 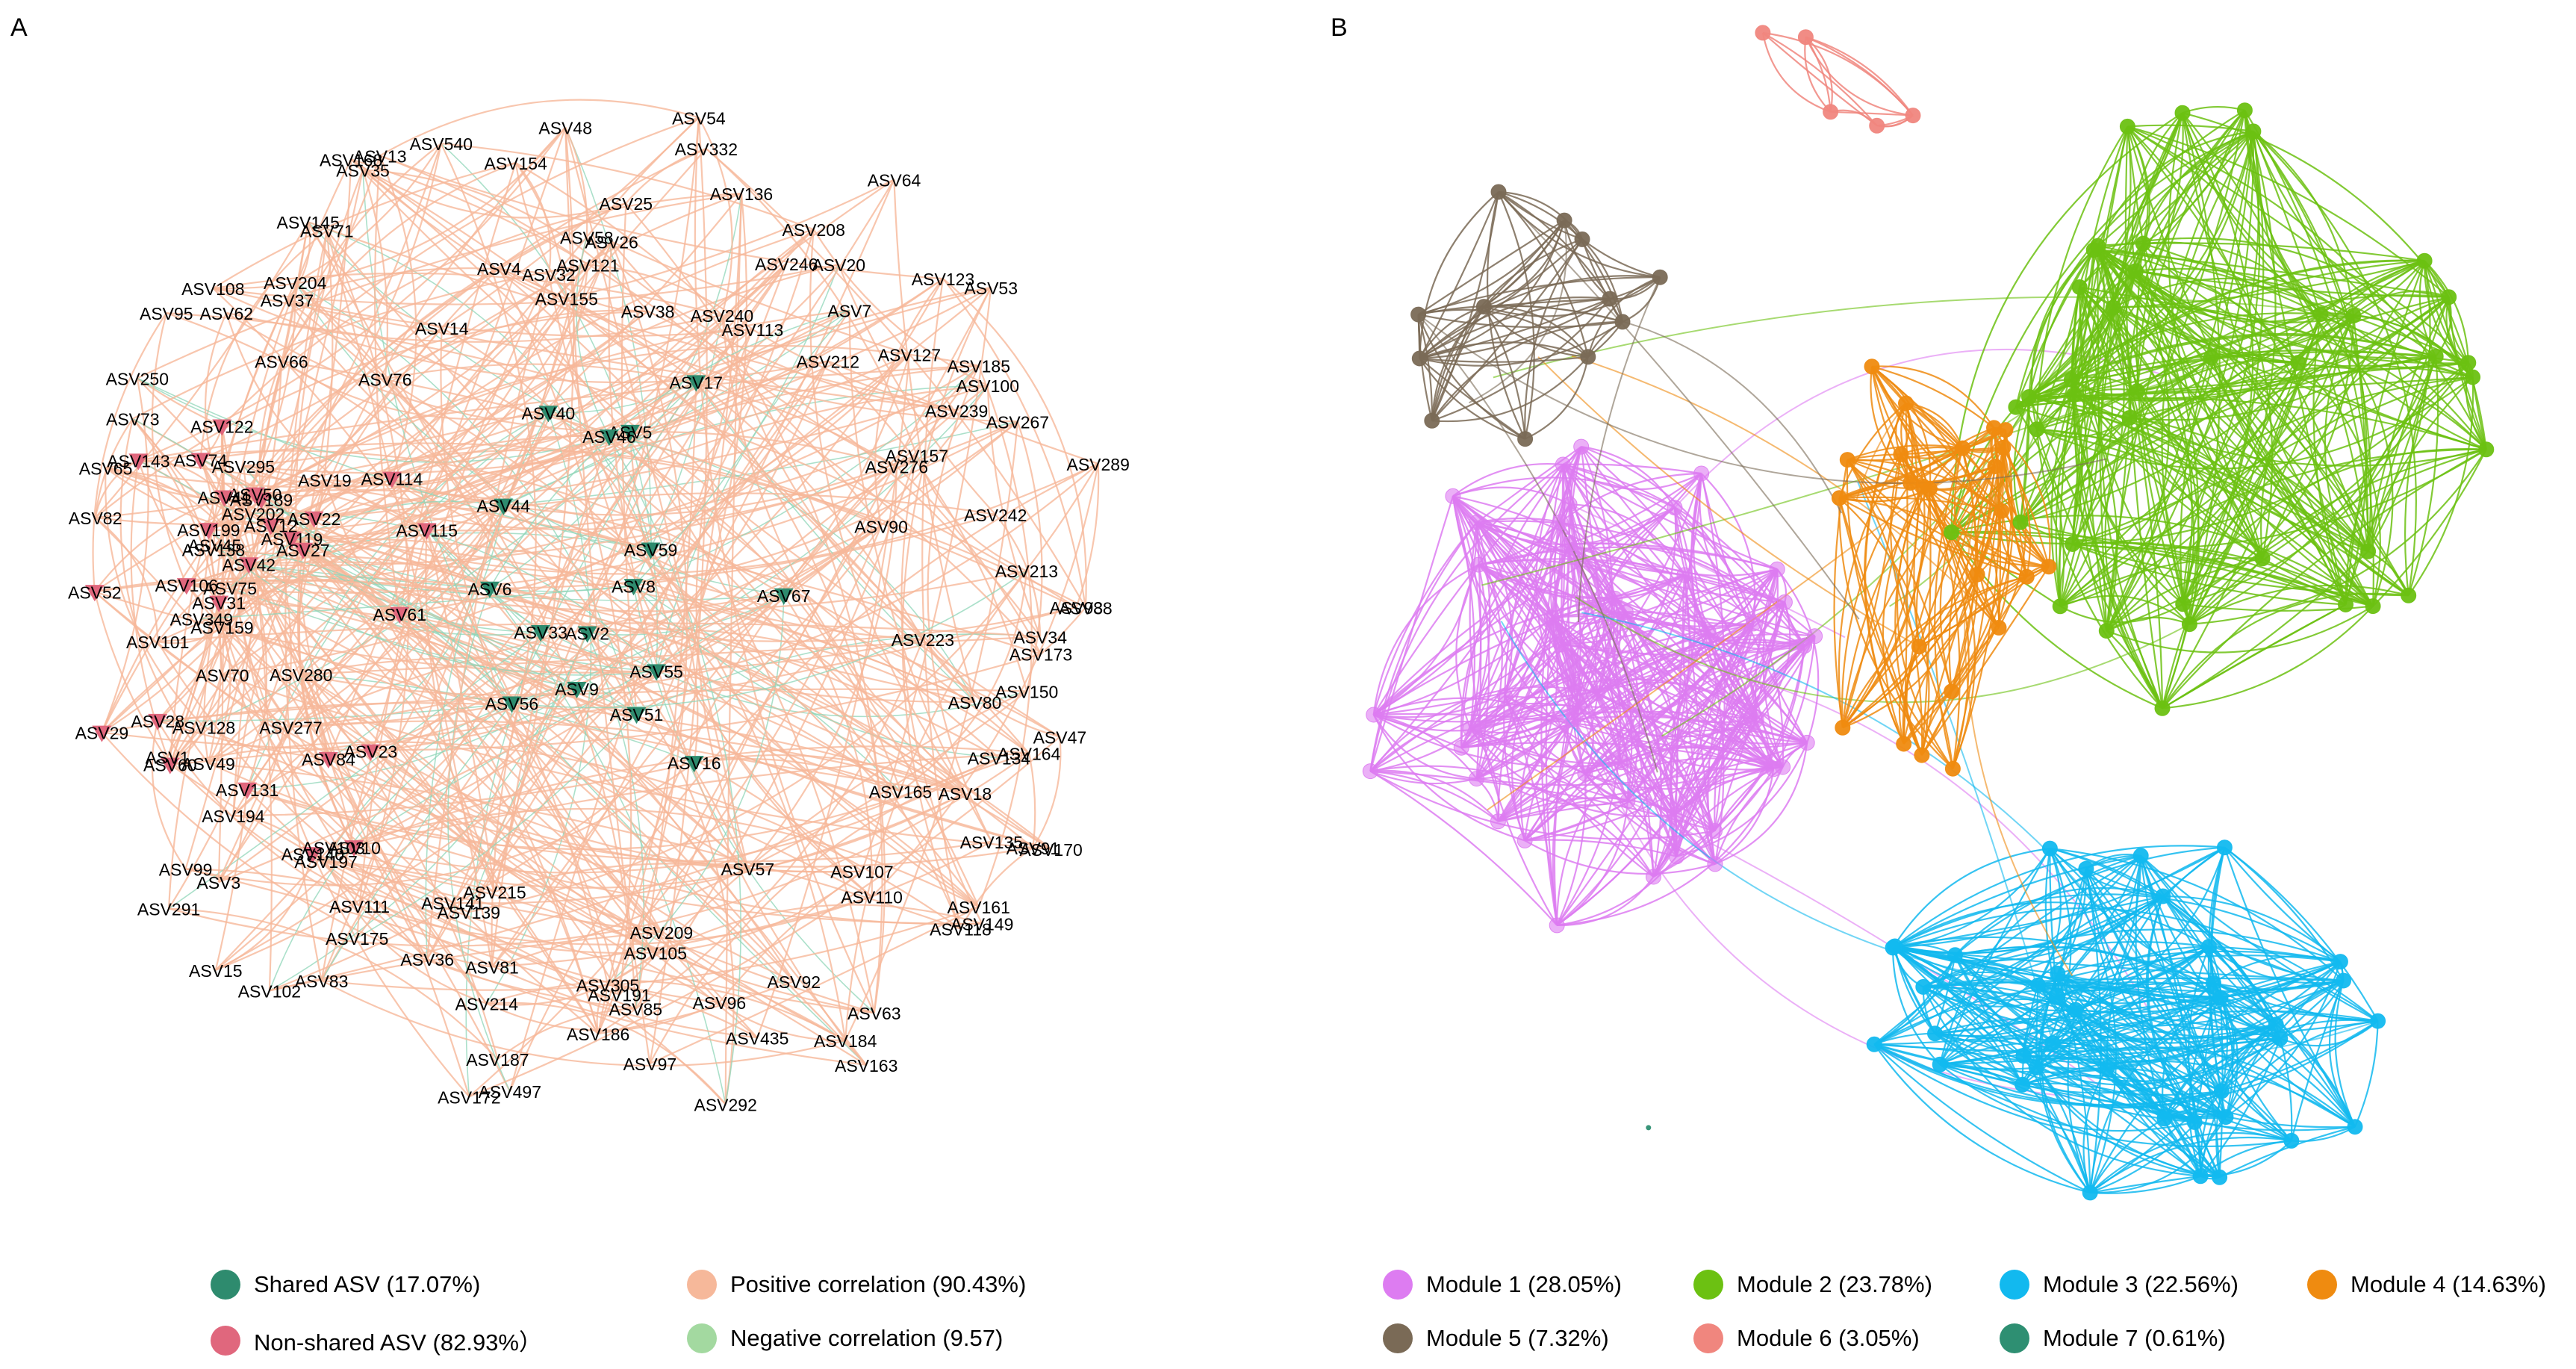 I want to click on asv-node-label: ASV22, so click(x=314, y=519).